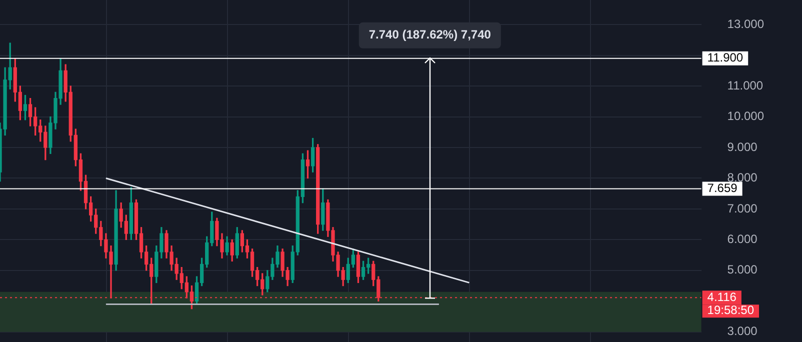 The width and height of the screenshot is (802, 342). I want to click on y-tick-label: 6.000, so click(742, 239).